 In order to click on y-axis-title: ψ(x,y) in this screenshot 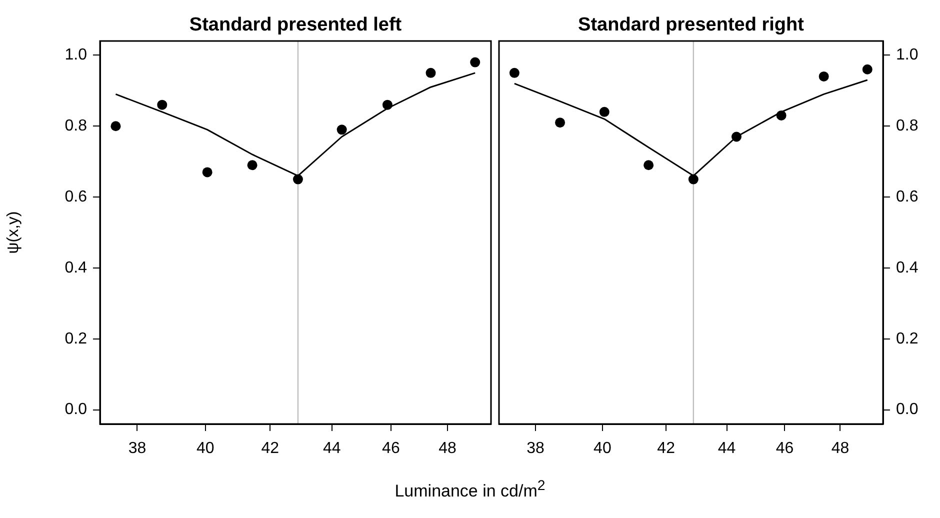, I will do `click(13, 232)`.